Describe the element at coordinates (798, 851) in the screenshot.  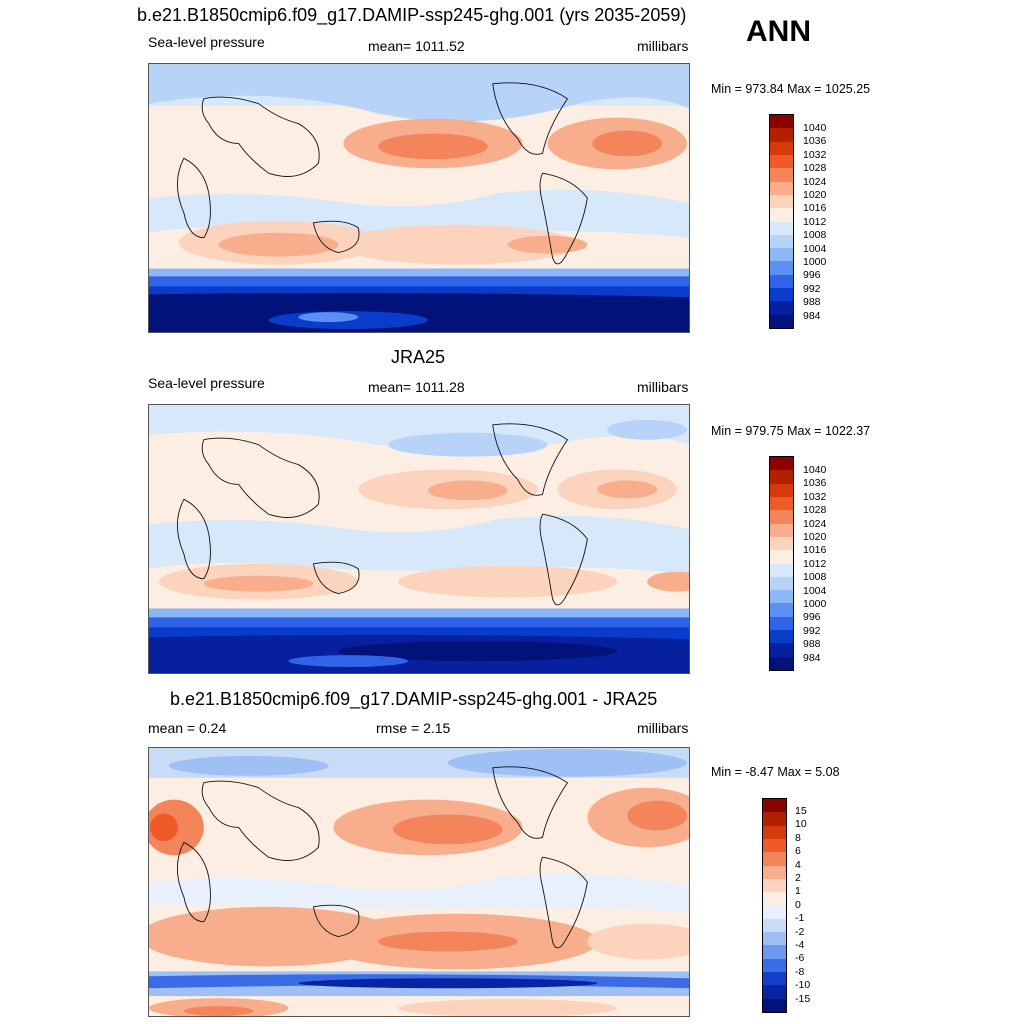
I see `colorbar-tick: 6` at that location.